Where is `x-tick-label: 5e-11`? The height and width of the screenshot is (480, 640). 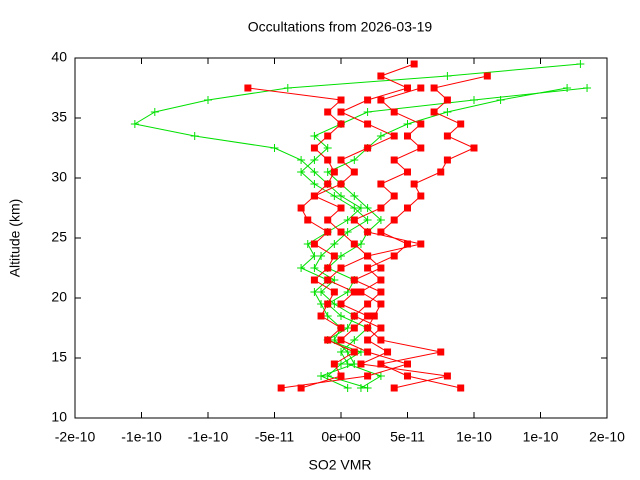 x-tick-label: 5e-11 is located at coordinates (407, 437).